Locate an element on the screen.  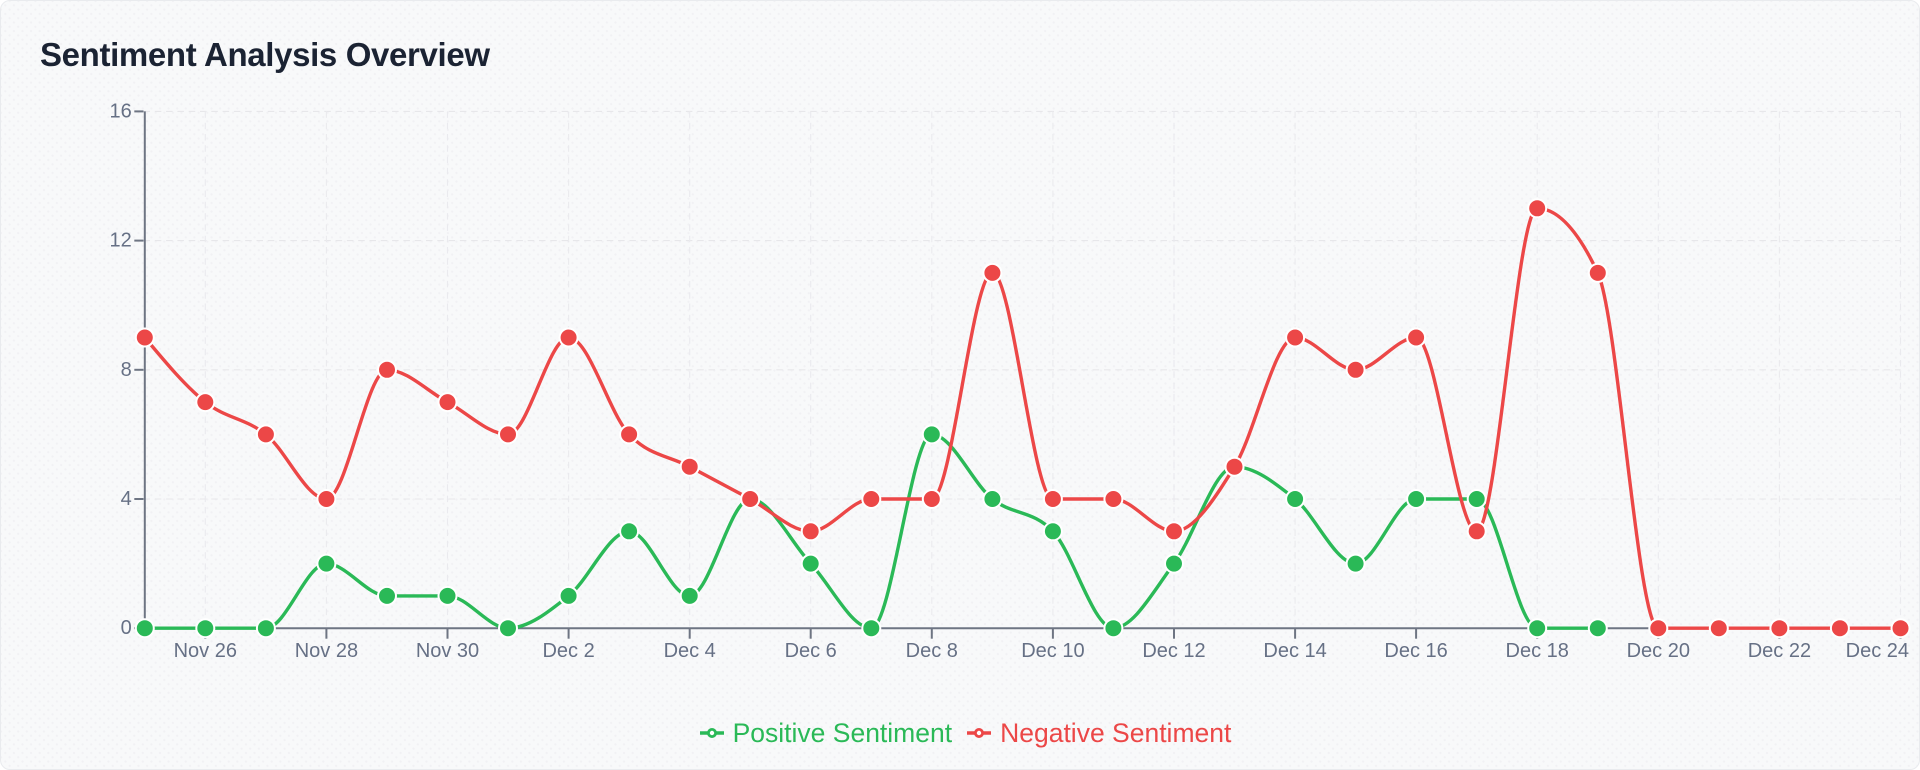
svg-text: Nov 30 is located at coordinates (447, 651).